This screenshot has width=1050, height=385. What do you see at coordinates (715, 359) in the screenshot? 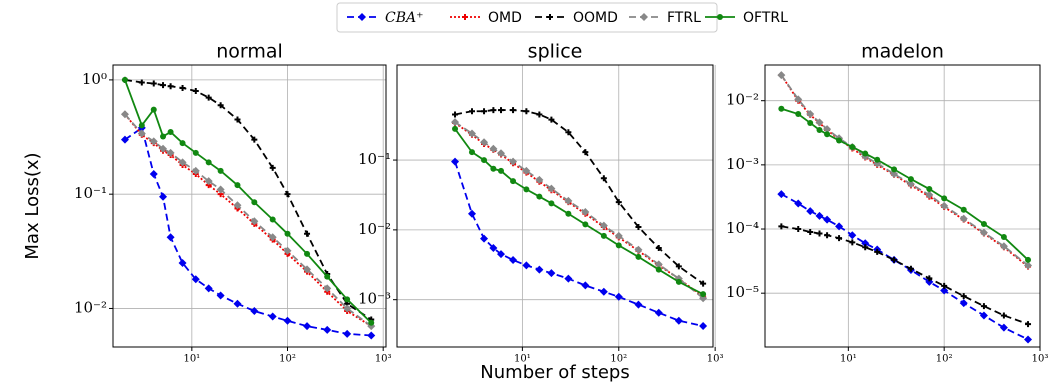
I see `x-tick-label: 10³` at bounding box center [715, 359].